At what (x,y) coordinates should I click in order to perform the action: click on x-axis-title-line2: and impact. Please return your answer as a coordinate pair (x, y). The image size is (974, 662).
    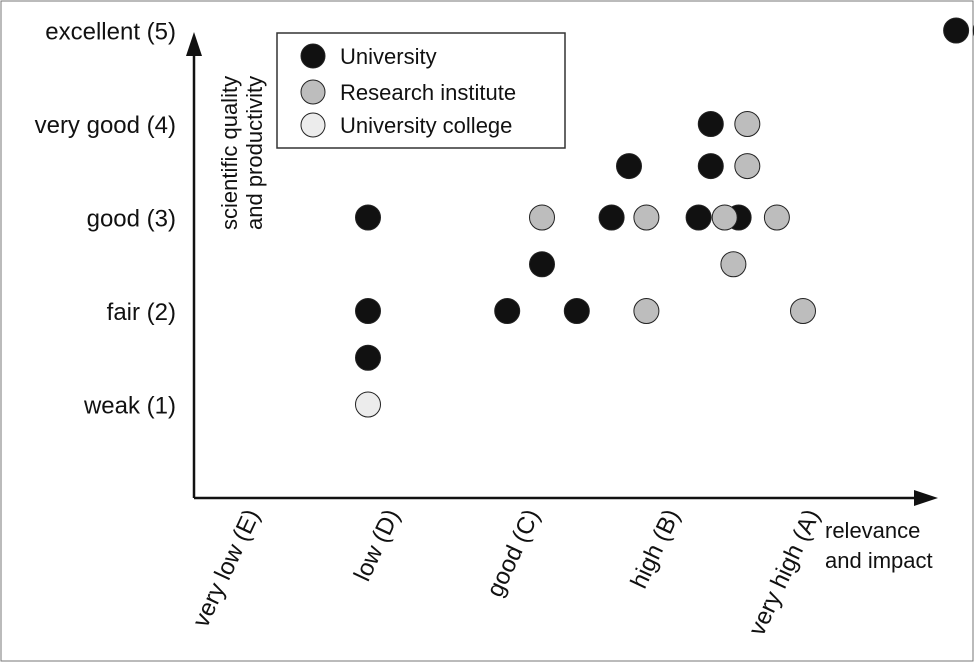
    Looking at the image, I should click on (879, 560).